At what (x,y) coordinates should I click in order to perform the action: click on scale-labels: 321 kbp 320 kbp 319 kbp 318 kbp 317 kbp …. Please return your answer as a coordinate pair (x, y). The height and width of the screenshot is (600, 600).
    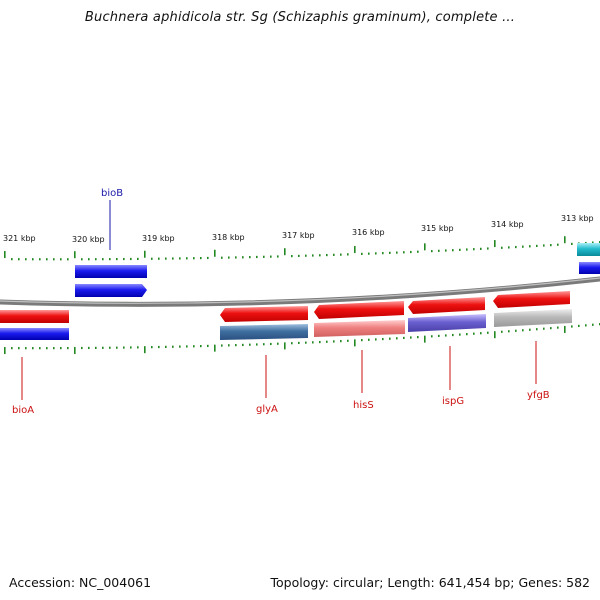
    Looking at the image, I should click on (298, 229).